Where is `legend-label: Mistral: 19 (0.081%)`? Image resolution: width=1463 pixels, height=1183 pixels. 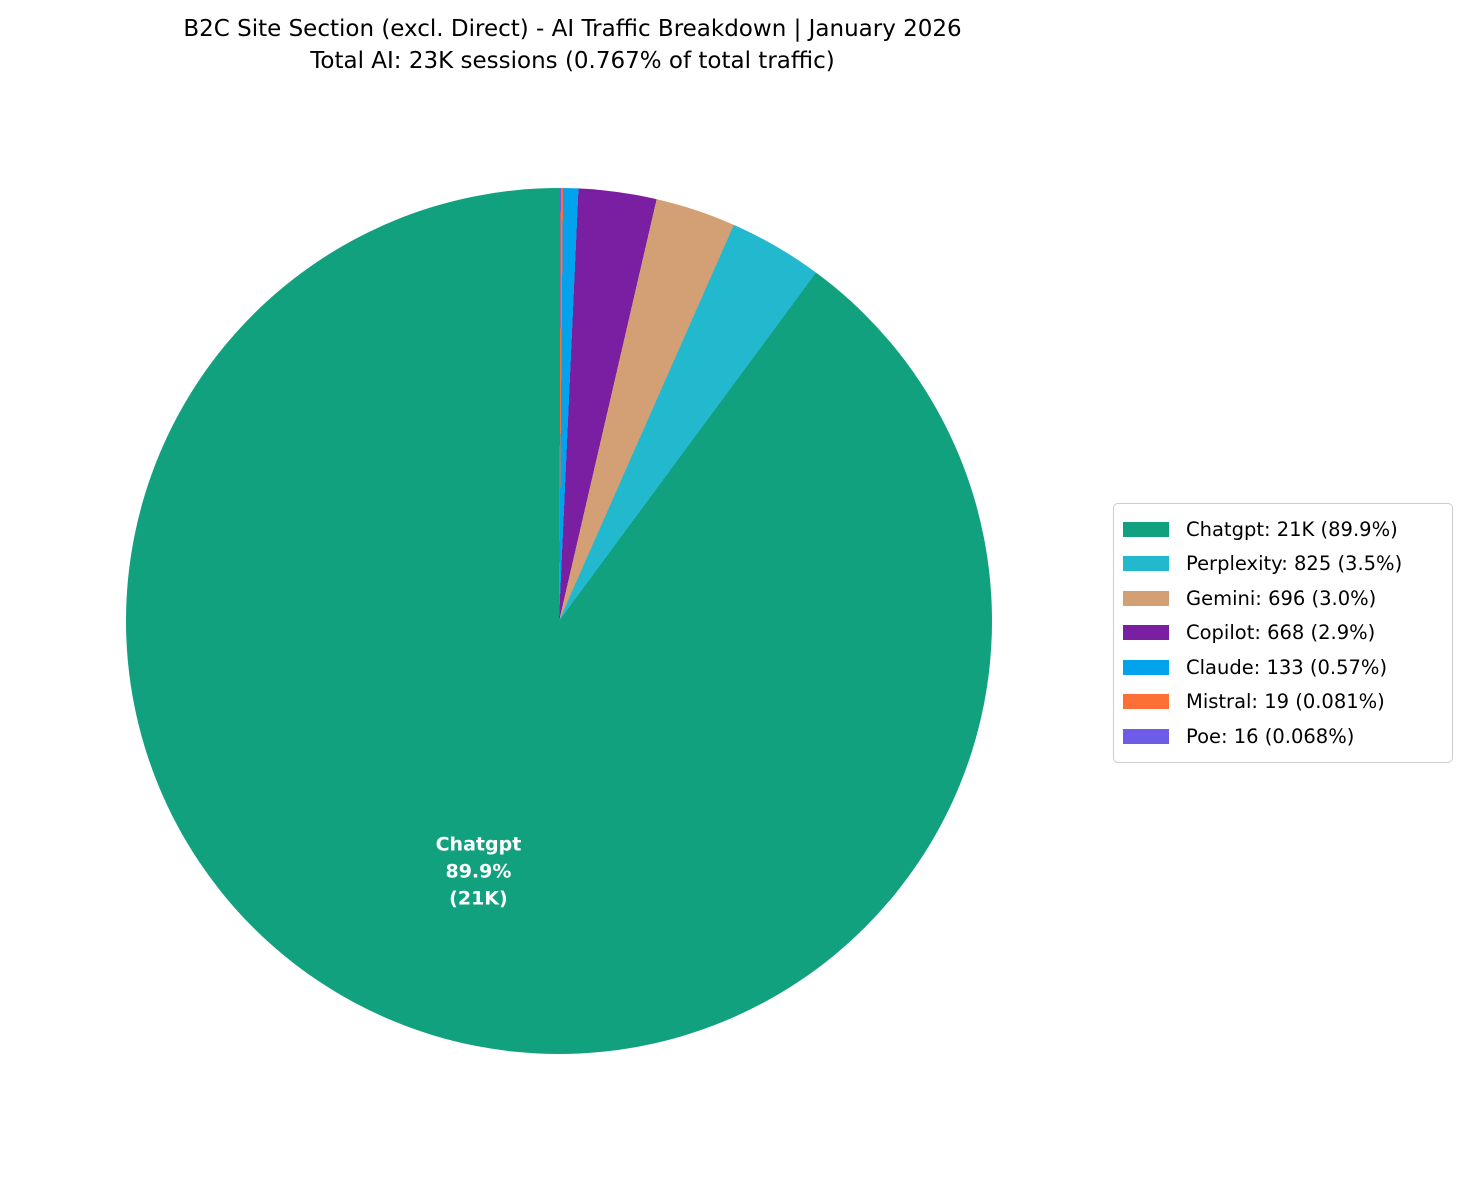
legend-label: Mistral: 19 (0.081%) is located at coordinates (1285, 702).